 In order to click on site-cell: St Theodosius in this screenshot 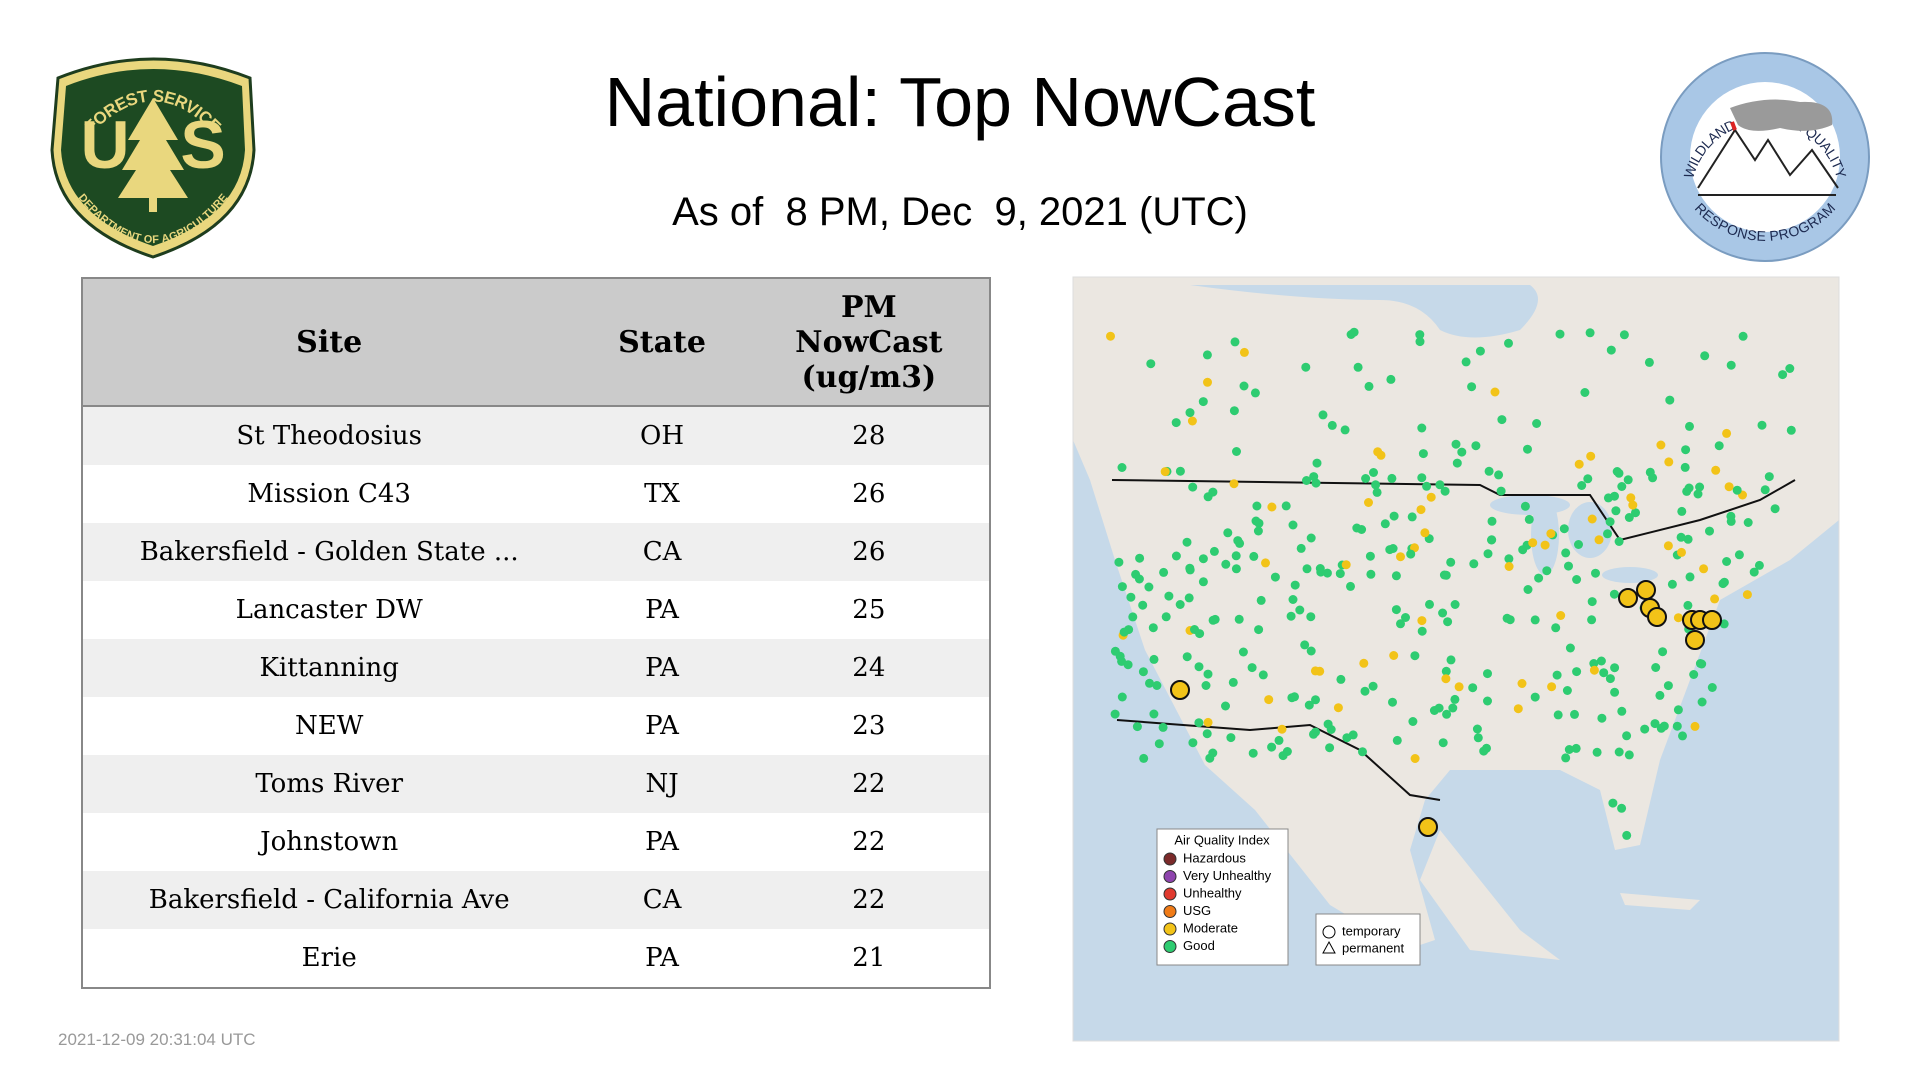, I will do `click(329, 435)`.